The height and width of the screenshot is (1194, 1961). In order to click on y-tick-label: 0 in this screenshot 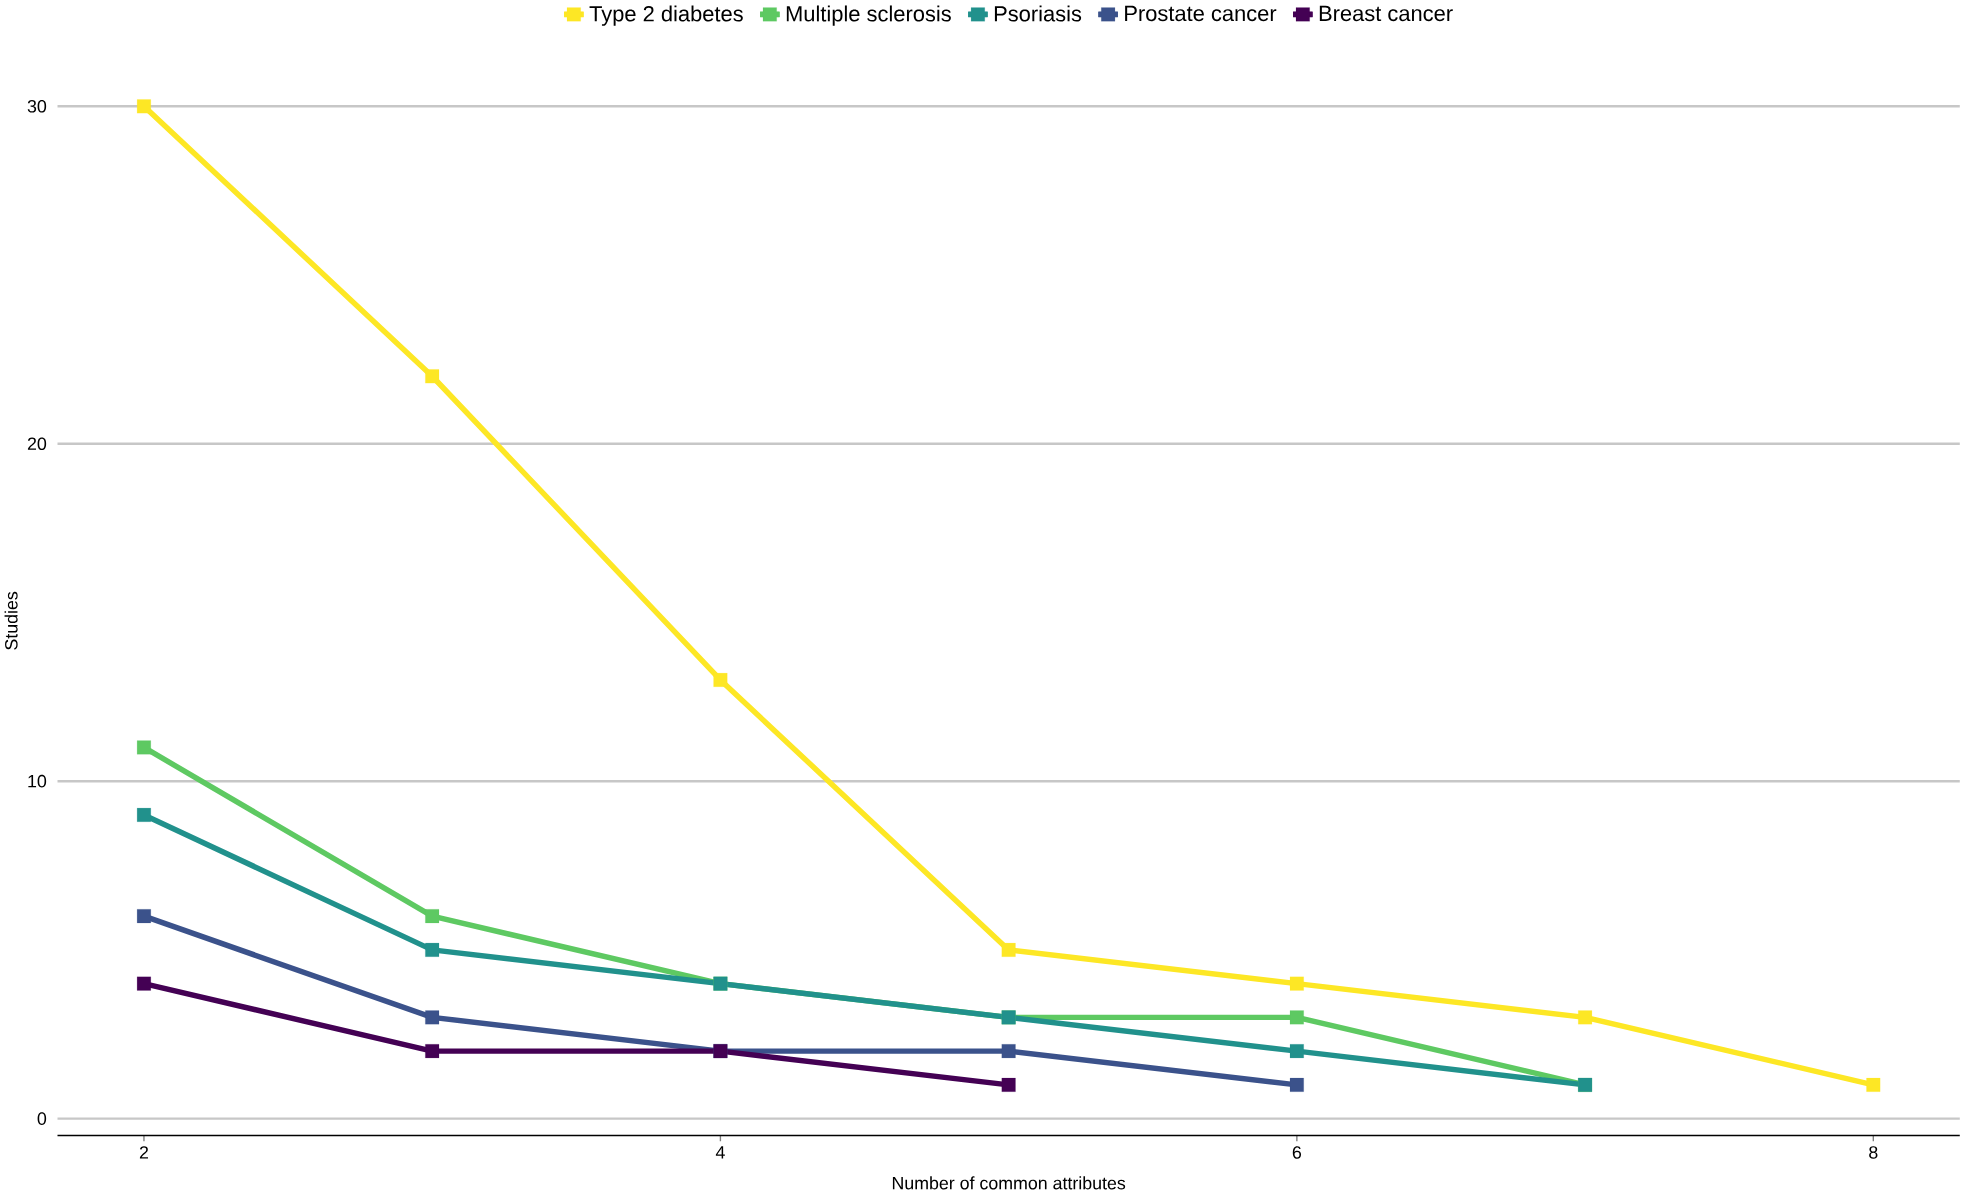, I will do `click(42, 1118)`.